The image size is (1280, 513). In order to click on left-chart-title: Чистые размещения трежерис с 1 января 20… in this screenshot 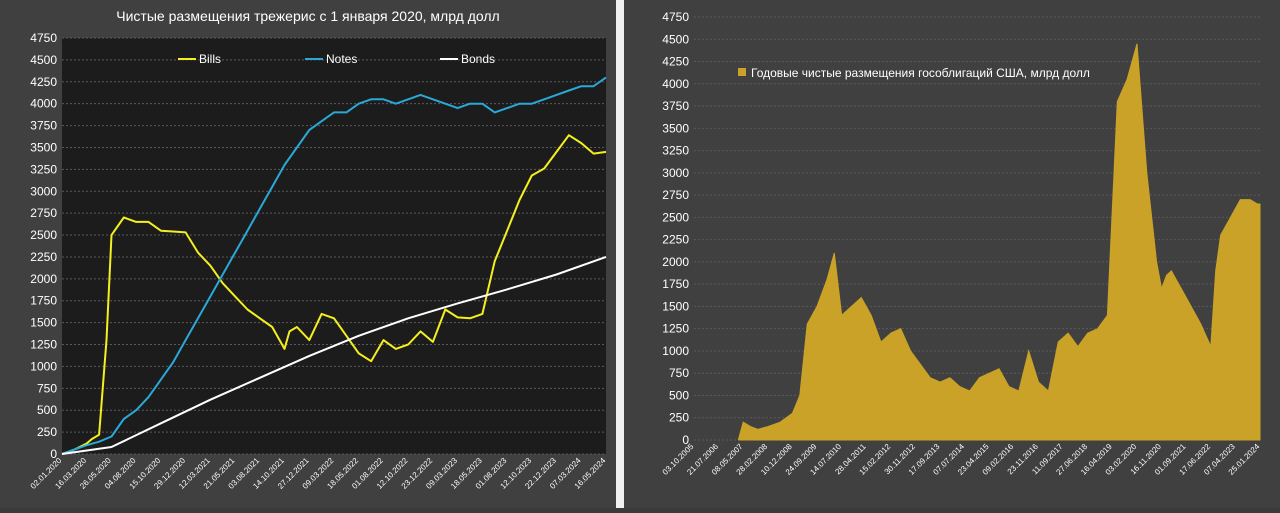, I will do `click(307, 16)`.